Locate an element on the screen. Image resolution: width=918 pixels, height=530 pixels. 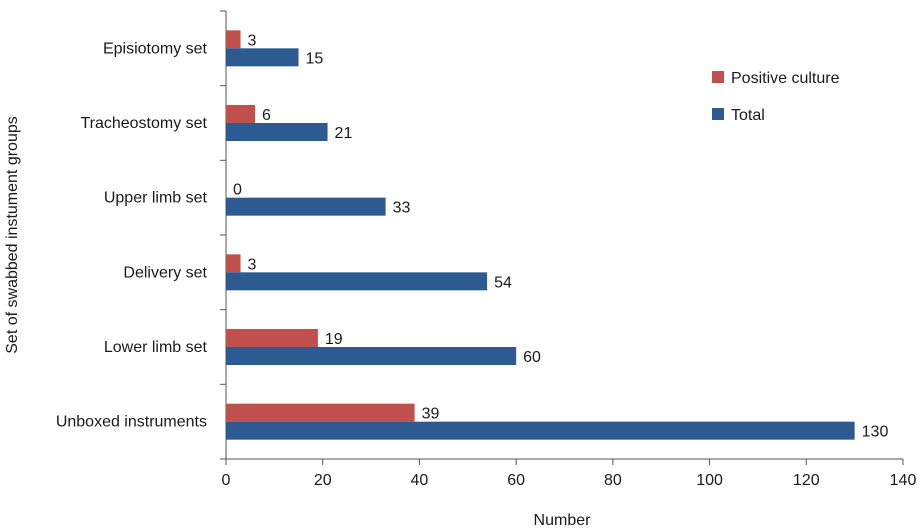
bar-total-upper-limb-set is located at coordinates (306, 206).